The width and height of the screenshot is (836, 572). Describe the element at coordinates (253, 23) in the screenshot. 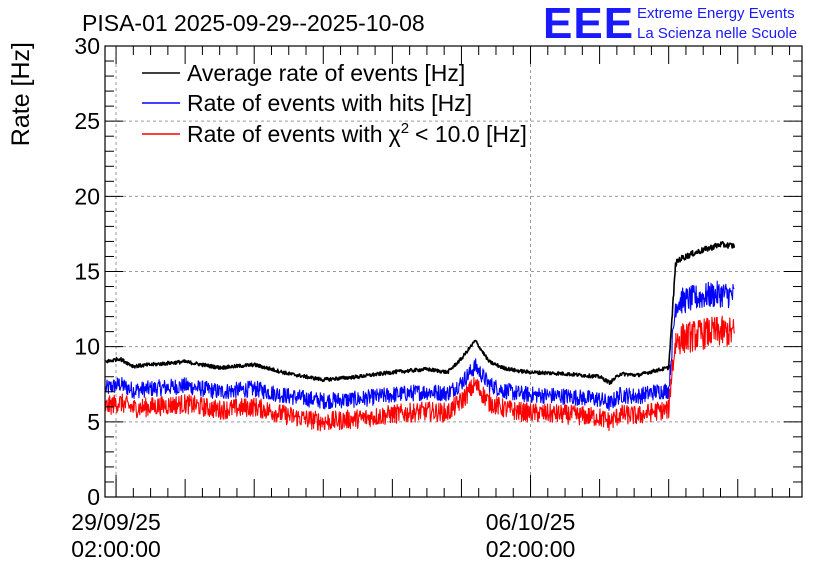

I see `chart-title: PISA-01 2025-09-29--2025-10-08` at that location.